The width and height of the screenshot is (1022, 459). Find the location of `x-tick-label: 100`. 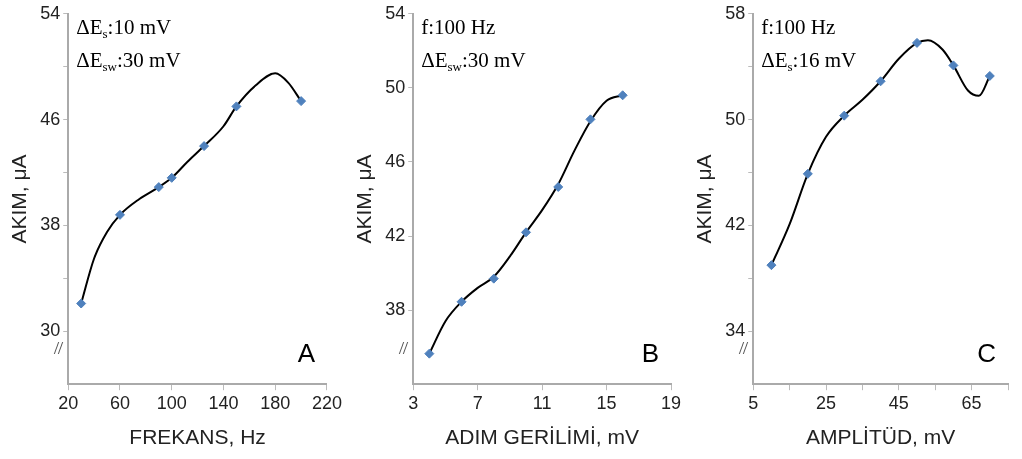

x-tick-label: 100 is located at coordinates (171, 402).